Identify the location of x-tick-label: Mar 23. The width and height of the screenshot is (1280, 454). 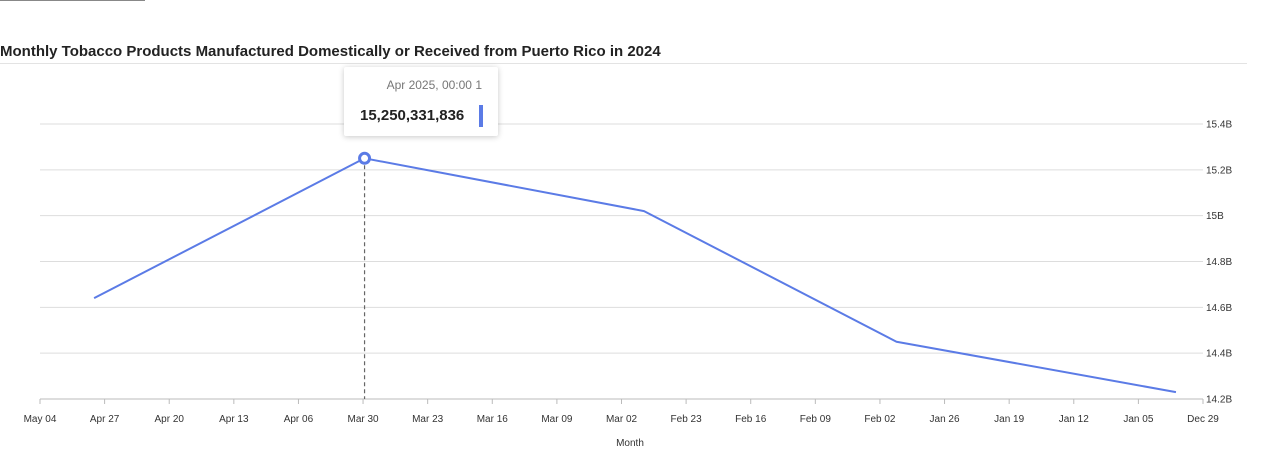
(428, 419).